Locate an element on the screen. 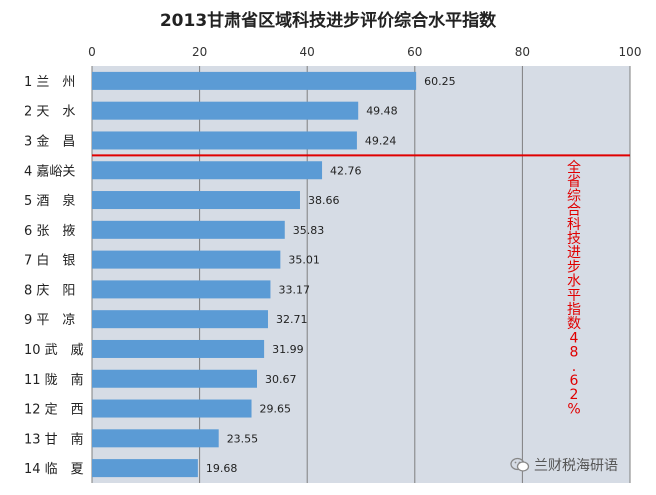  x-tick-label: 0 is located at coordinates (92, 52).